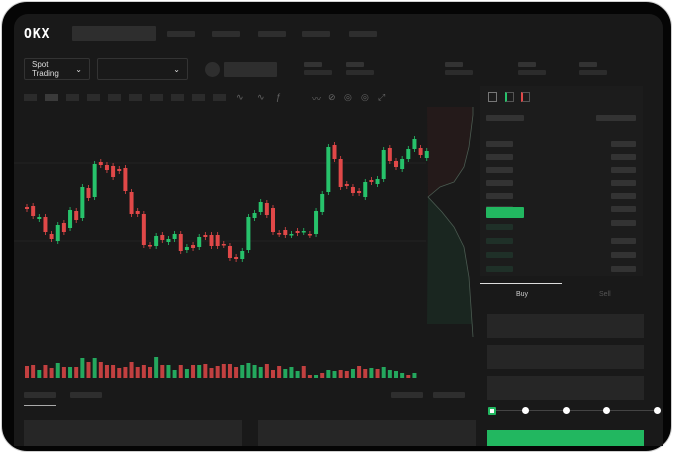 This screenshot has width=673, height=453. I want to click on pair-name, so click(250, 69).